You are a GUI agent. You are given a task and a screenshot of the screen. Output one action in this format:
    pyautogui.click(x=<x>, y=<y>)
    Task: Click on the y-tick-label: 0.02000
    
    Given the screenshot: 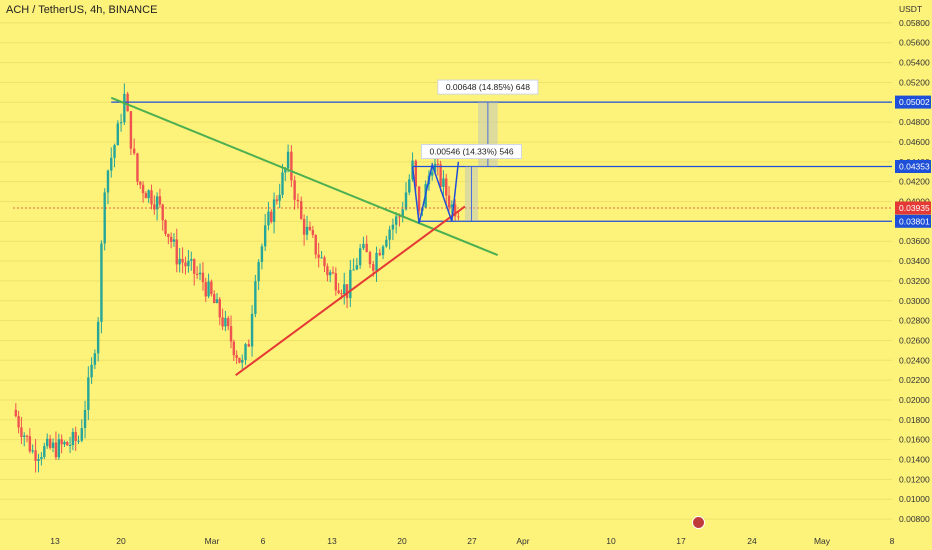 What is the action you would take?
    pyautogui.click(x=914, y=400)
    